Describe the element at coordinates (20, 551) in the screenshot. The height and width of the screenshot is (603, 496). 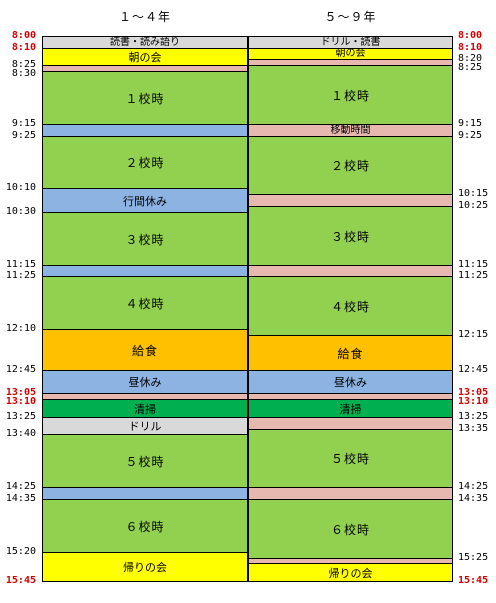
I see `time-label-left: 15:20` at that location.